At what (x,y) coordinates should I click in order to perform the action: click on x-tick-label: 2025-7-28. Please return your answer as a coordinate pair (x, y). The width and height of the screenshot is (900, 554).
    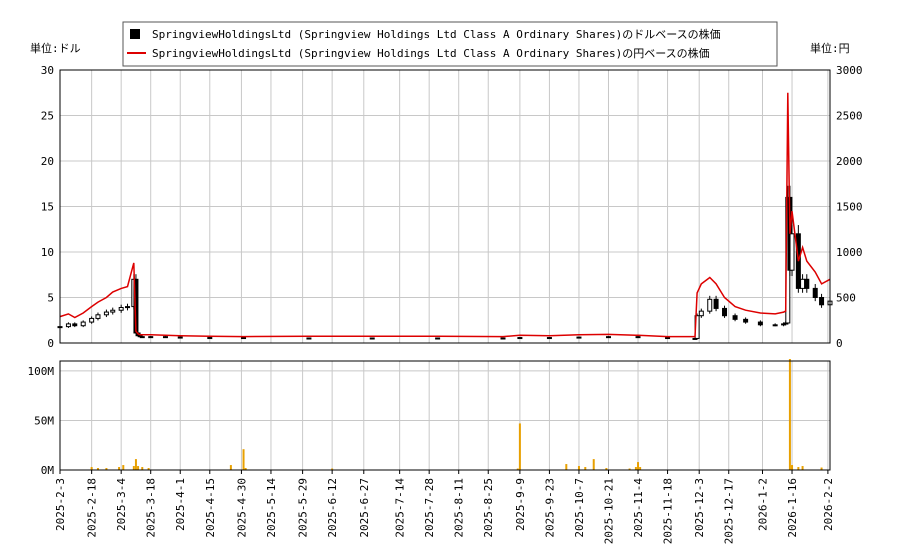
    Looking at the image, I should click on (429, 508).